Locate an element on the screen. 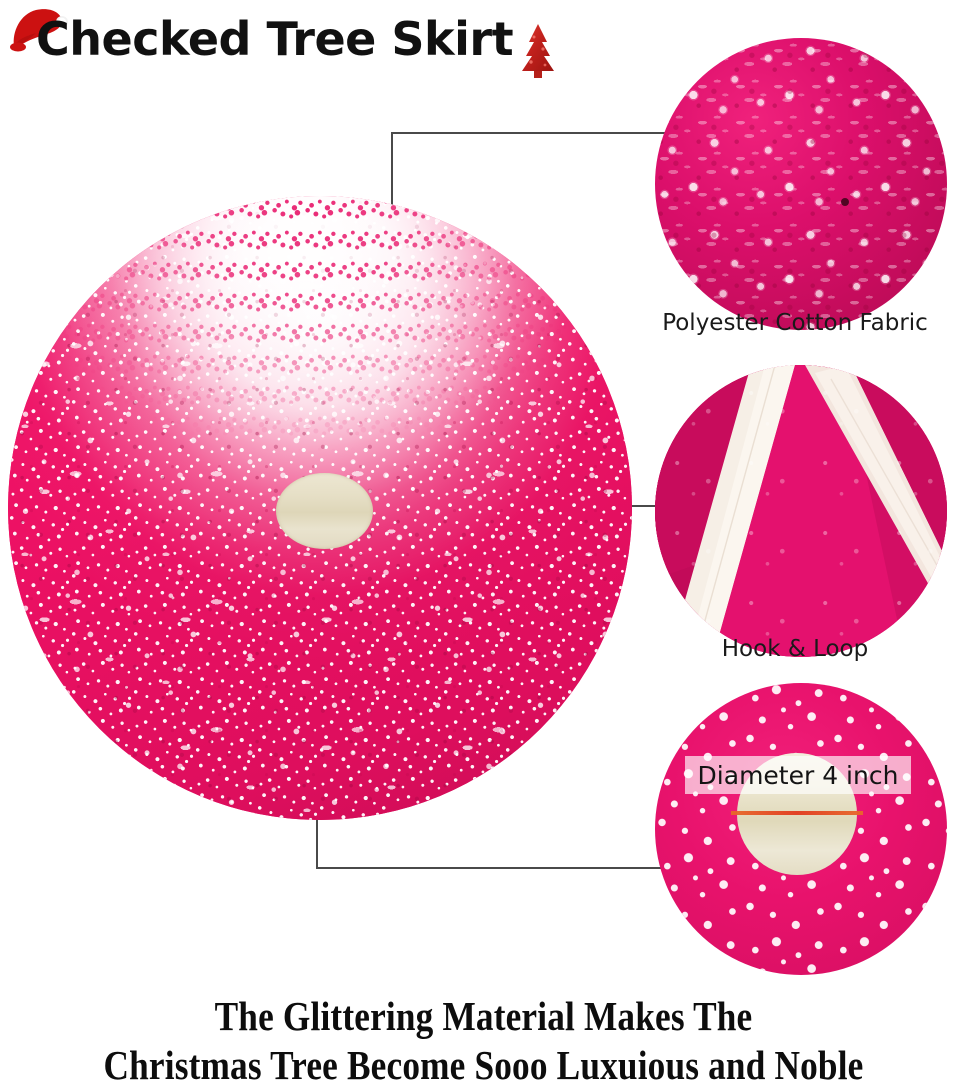 This screenshot has height=1090, width=967. detail-circle-fabric is located at coordinates (801, 184).